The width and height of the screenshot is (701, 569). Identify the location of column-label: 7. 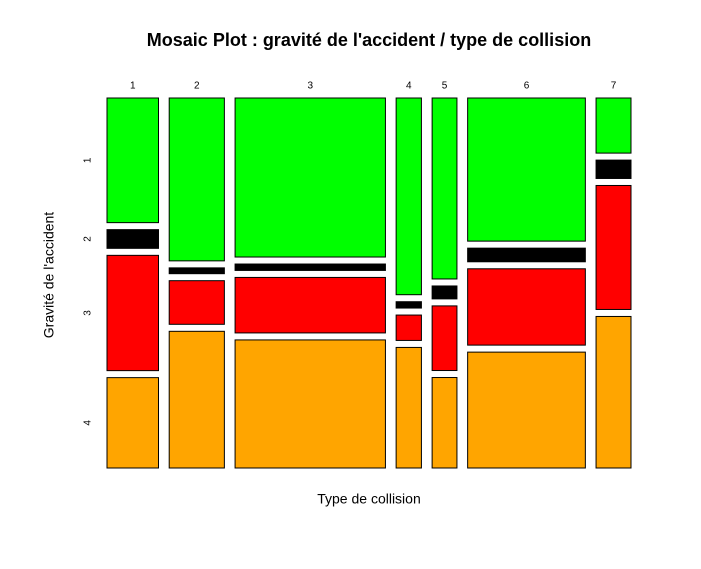
(614, 86).